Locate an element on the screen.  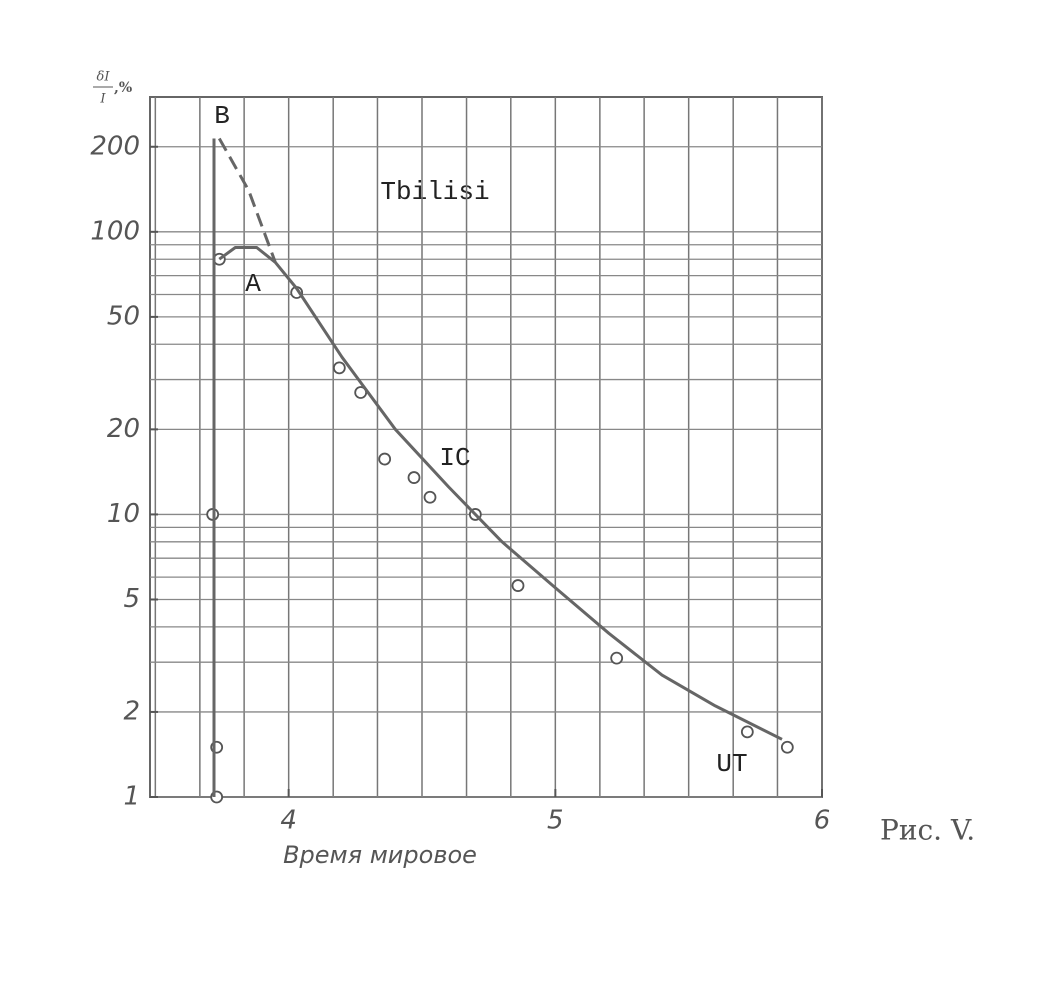
y-tick-label: 1 is located at coordinates (131, 797).